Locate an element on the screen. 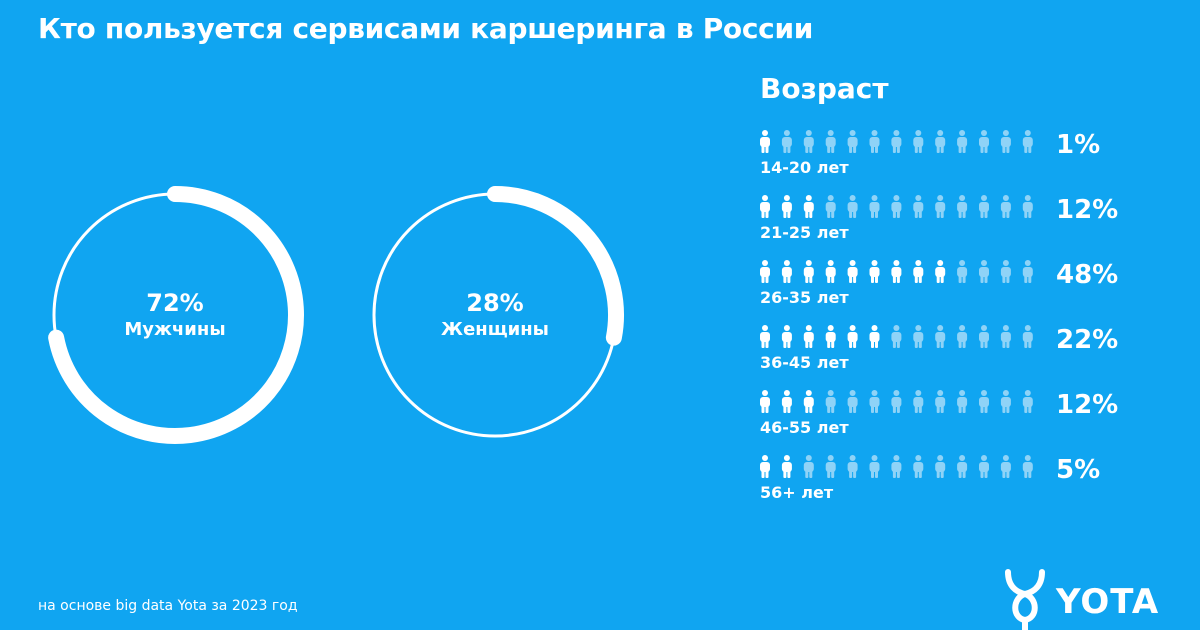 This screenshot has width=1200, height=630. age-category-label: 46-55 лет is located at coordinates (804, 427).